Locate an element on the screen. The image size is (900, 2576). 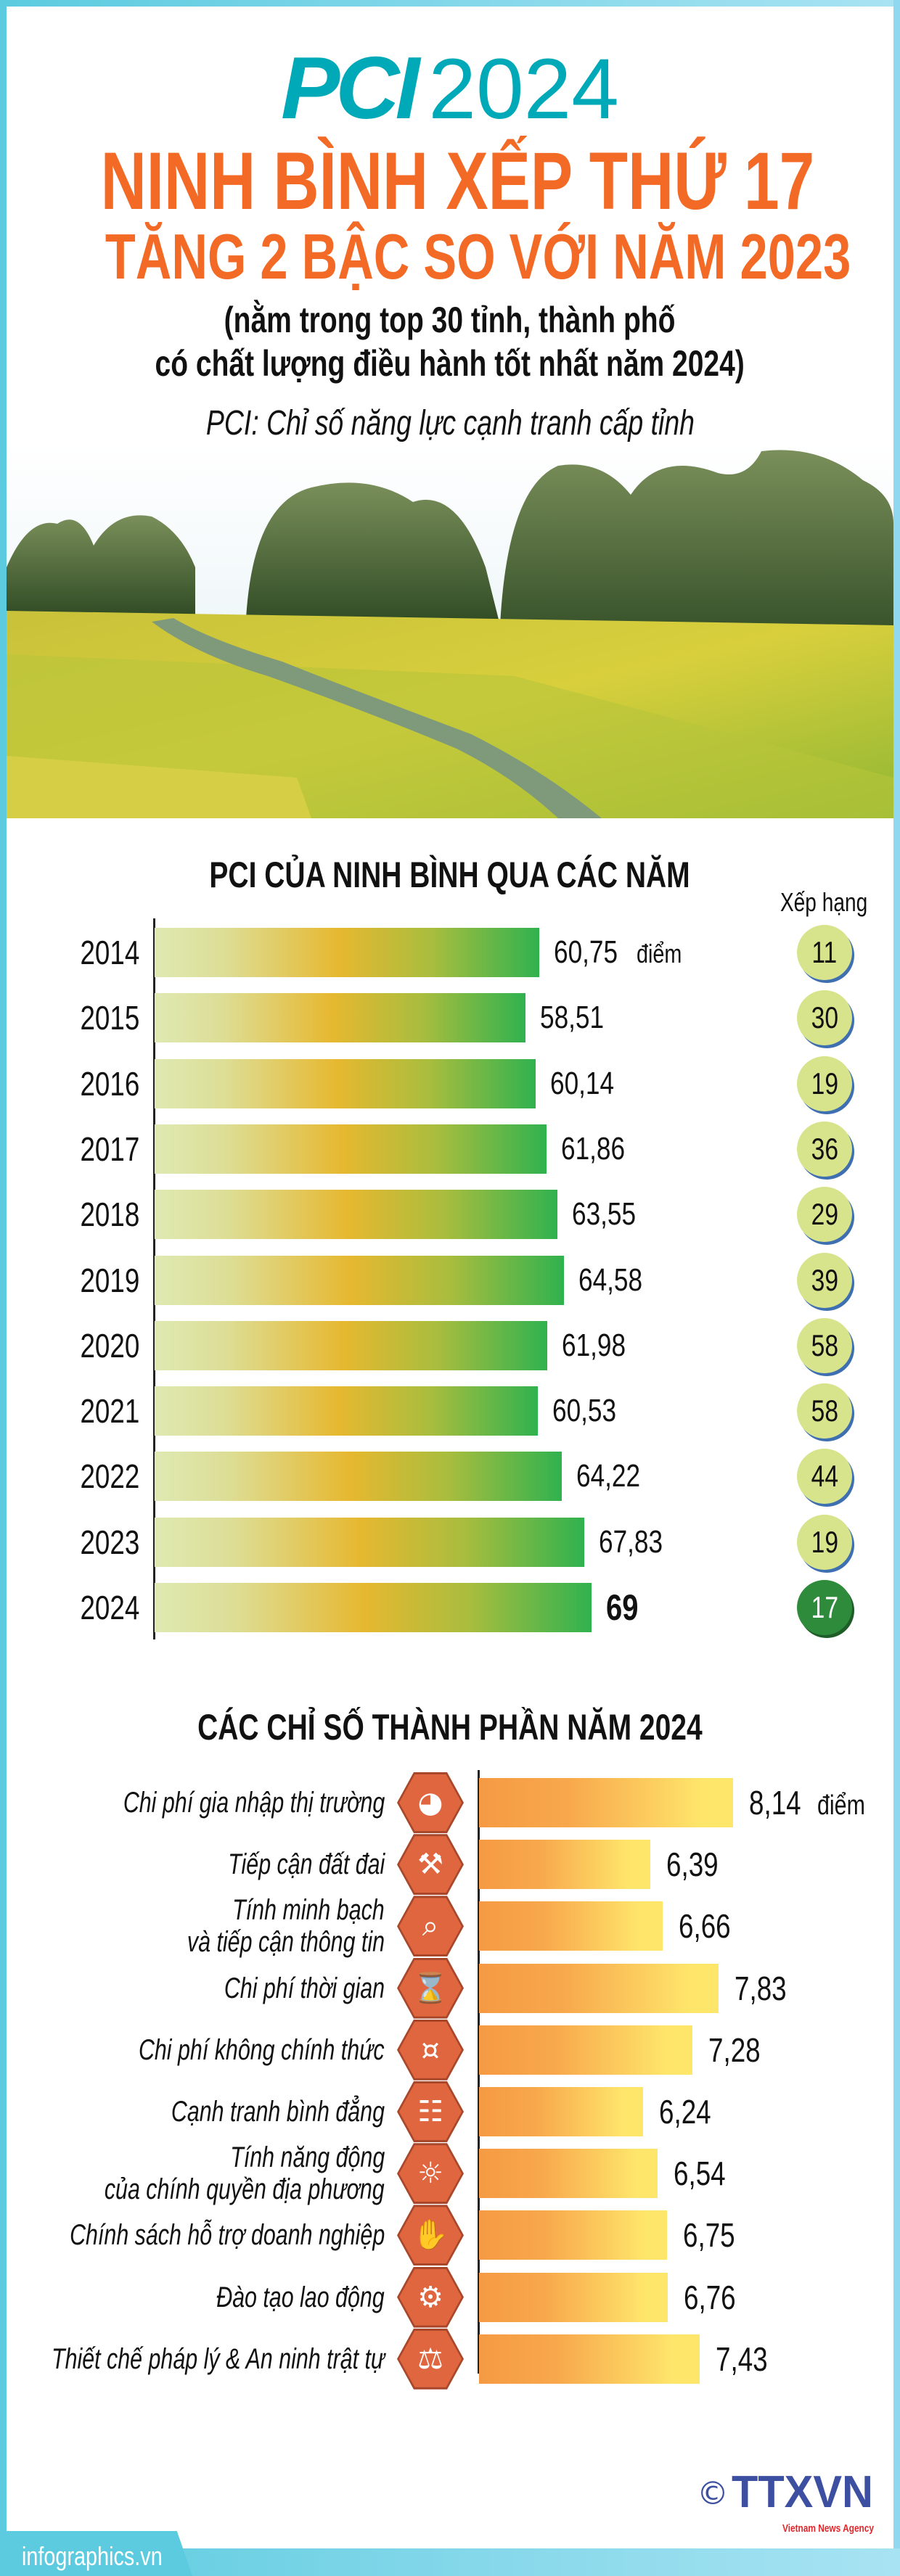
component-label: Chi phí thời gian is located at coordinates (192, 1988).